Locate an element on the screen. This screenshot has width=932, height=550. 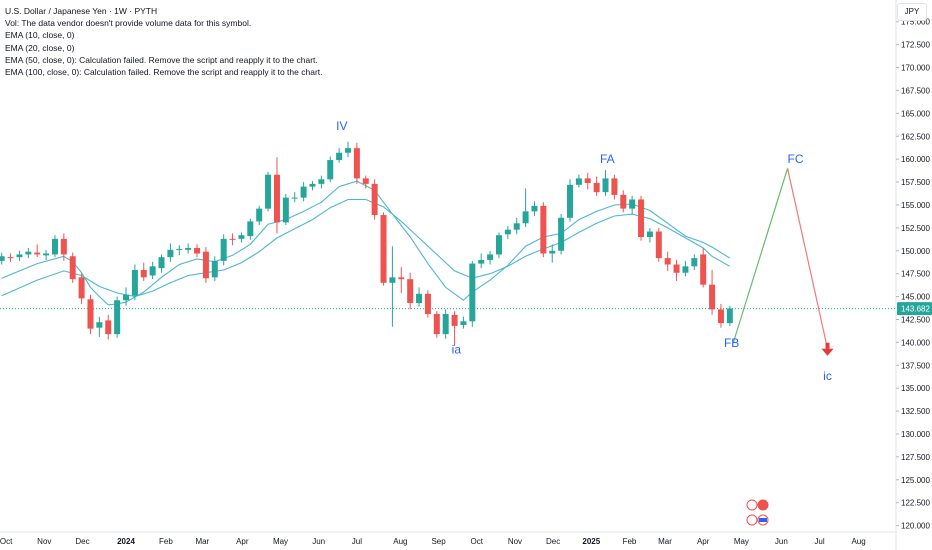
x-tick-label: Feb is located at coordinates (166, 541).